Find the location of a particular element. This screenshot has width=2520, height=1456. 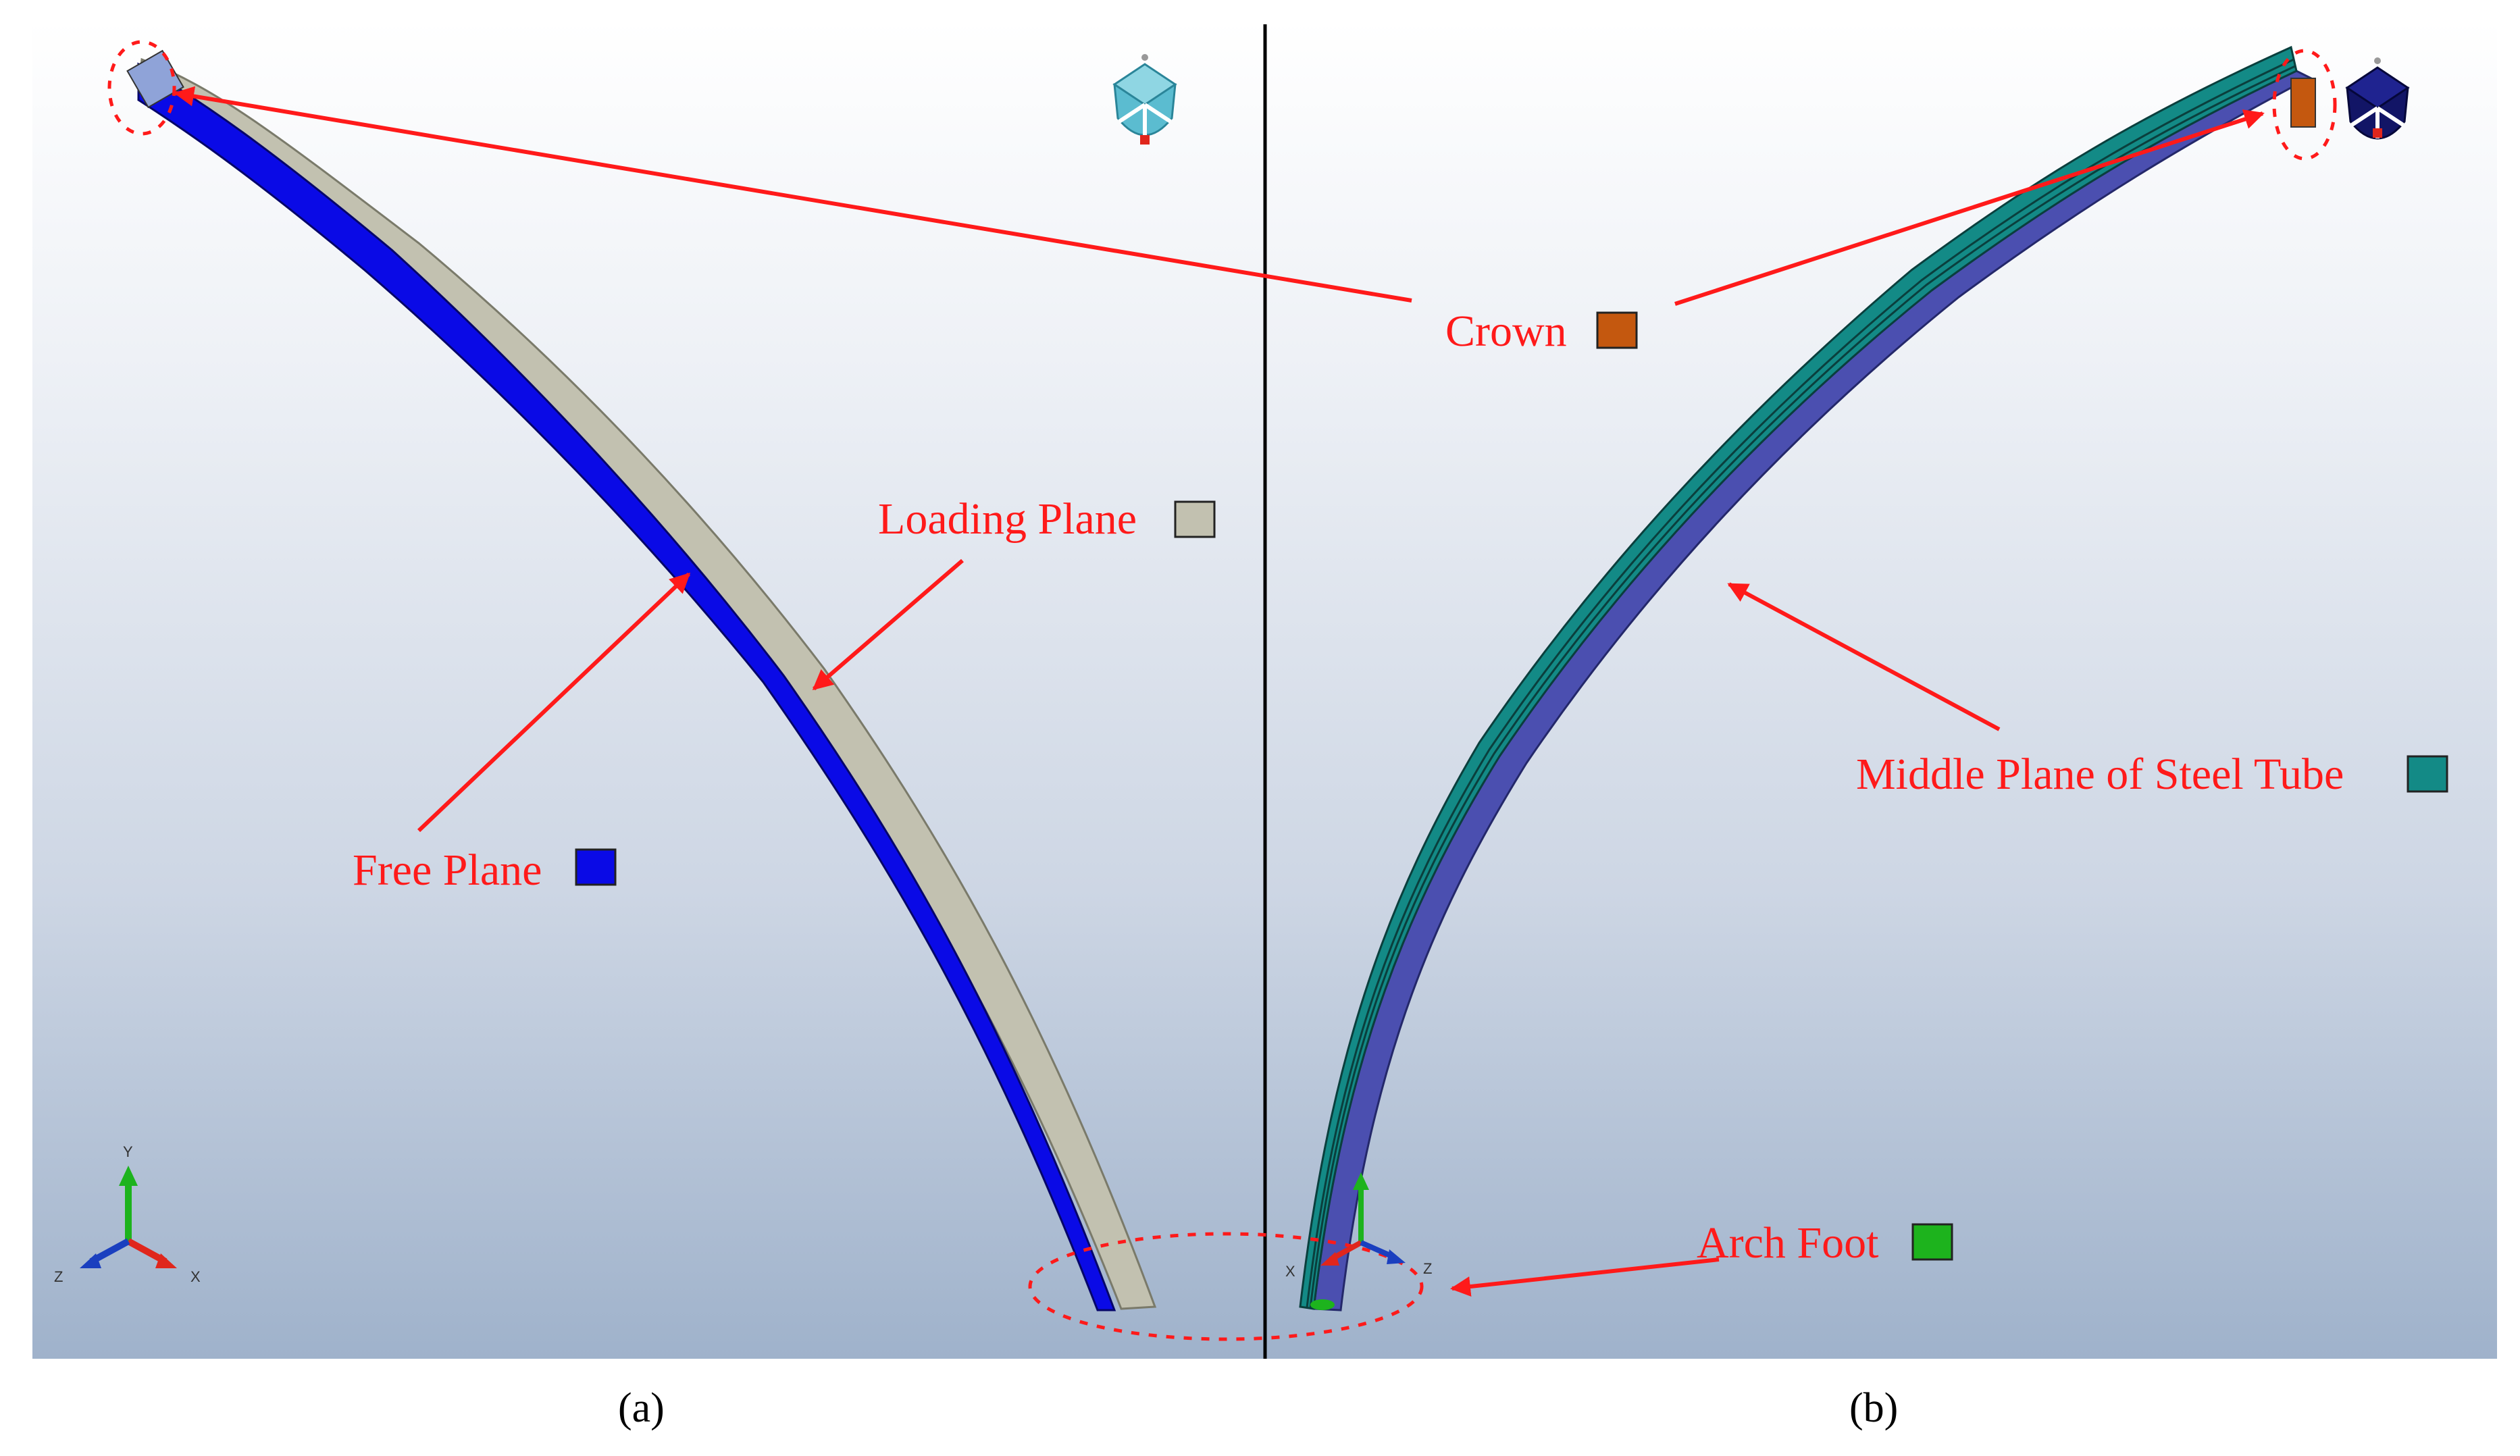

crown-label-group: Crown is located at coordinates (1541, 331).